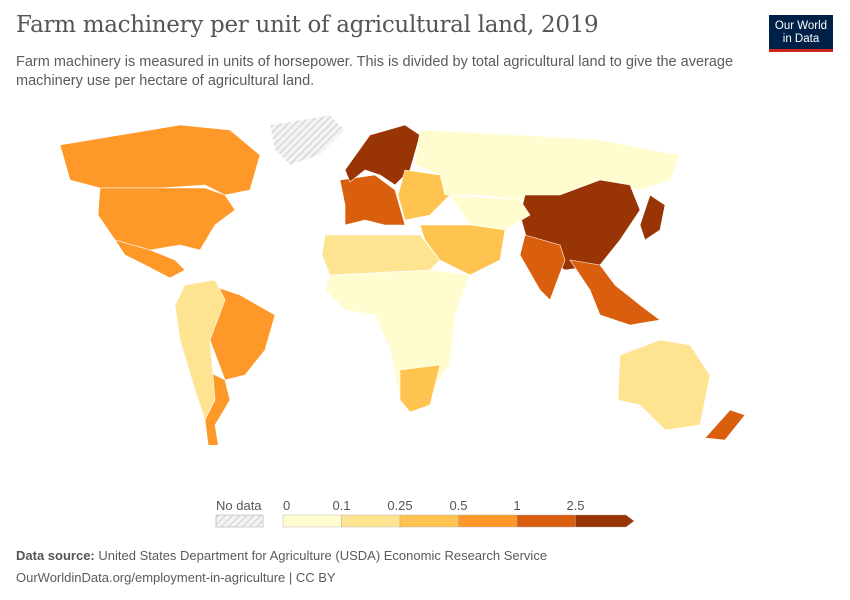  Describe the element at coordinates (400, 505) in the screenshot. I see `legend-tick-label: 0.25` at that location.